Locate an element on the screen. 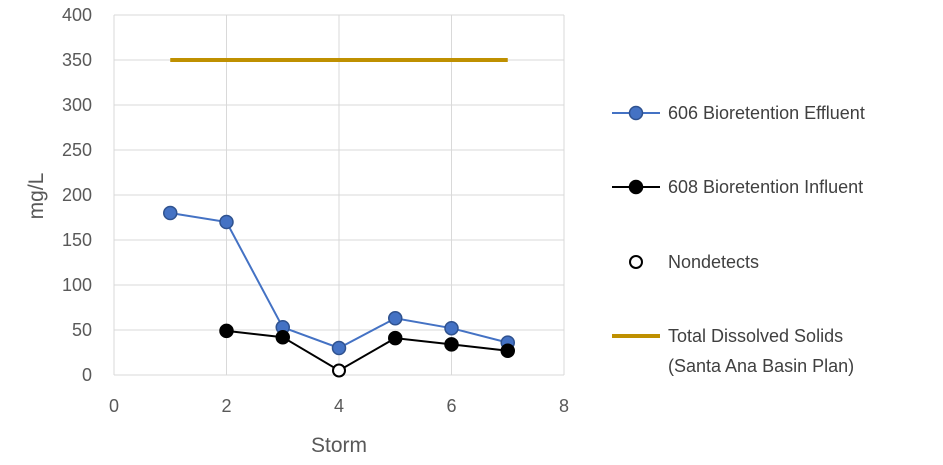  legend-label: Nondetects is located at coordinates (713, 262).